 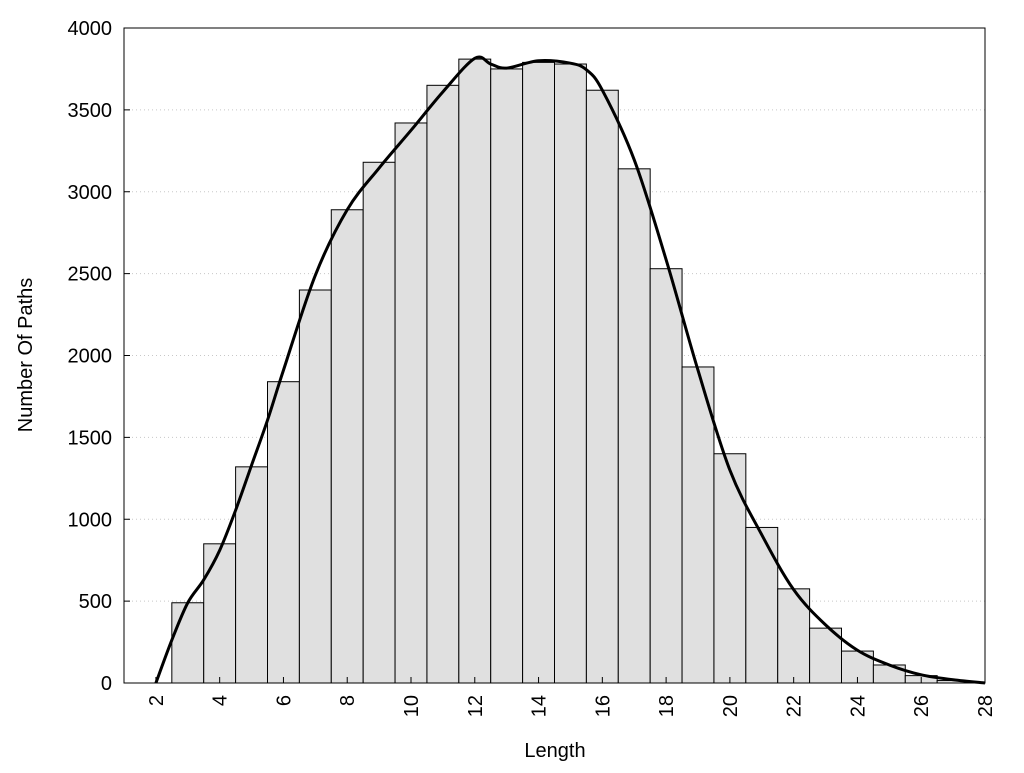 What do you see at coordinates (795, 706) in the screenshot?
I see `x-tick-label: 22` at bounding box center [795, 706].